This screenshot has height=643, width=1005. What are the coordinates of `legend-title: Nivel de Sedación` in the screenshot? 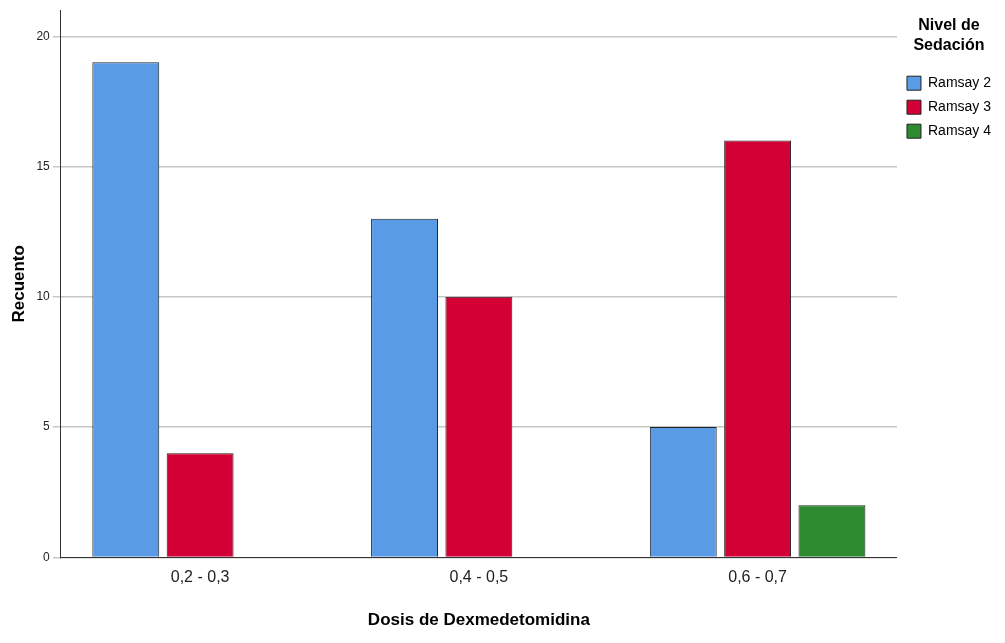 It's located at (949, 34).